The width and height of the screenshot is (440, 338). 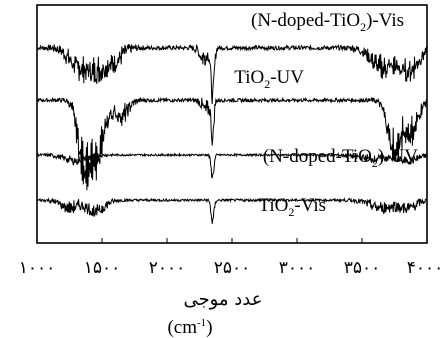 What do you see at coordinates (269, 79) in the screenshot?
I see `series-label-2: TiO2-UV` at bounding box center [269, 79].